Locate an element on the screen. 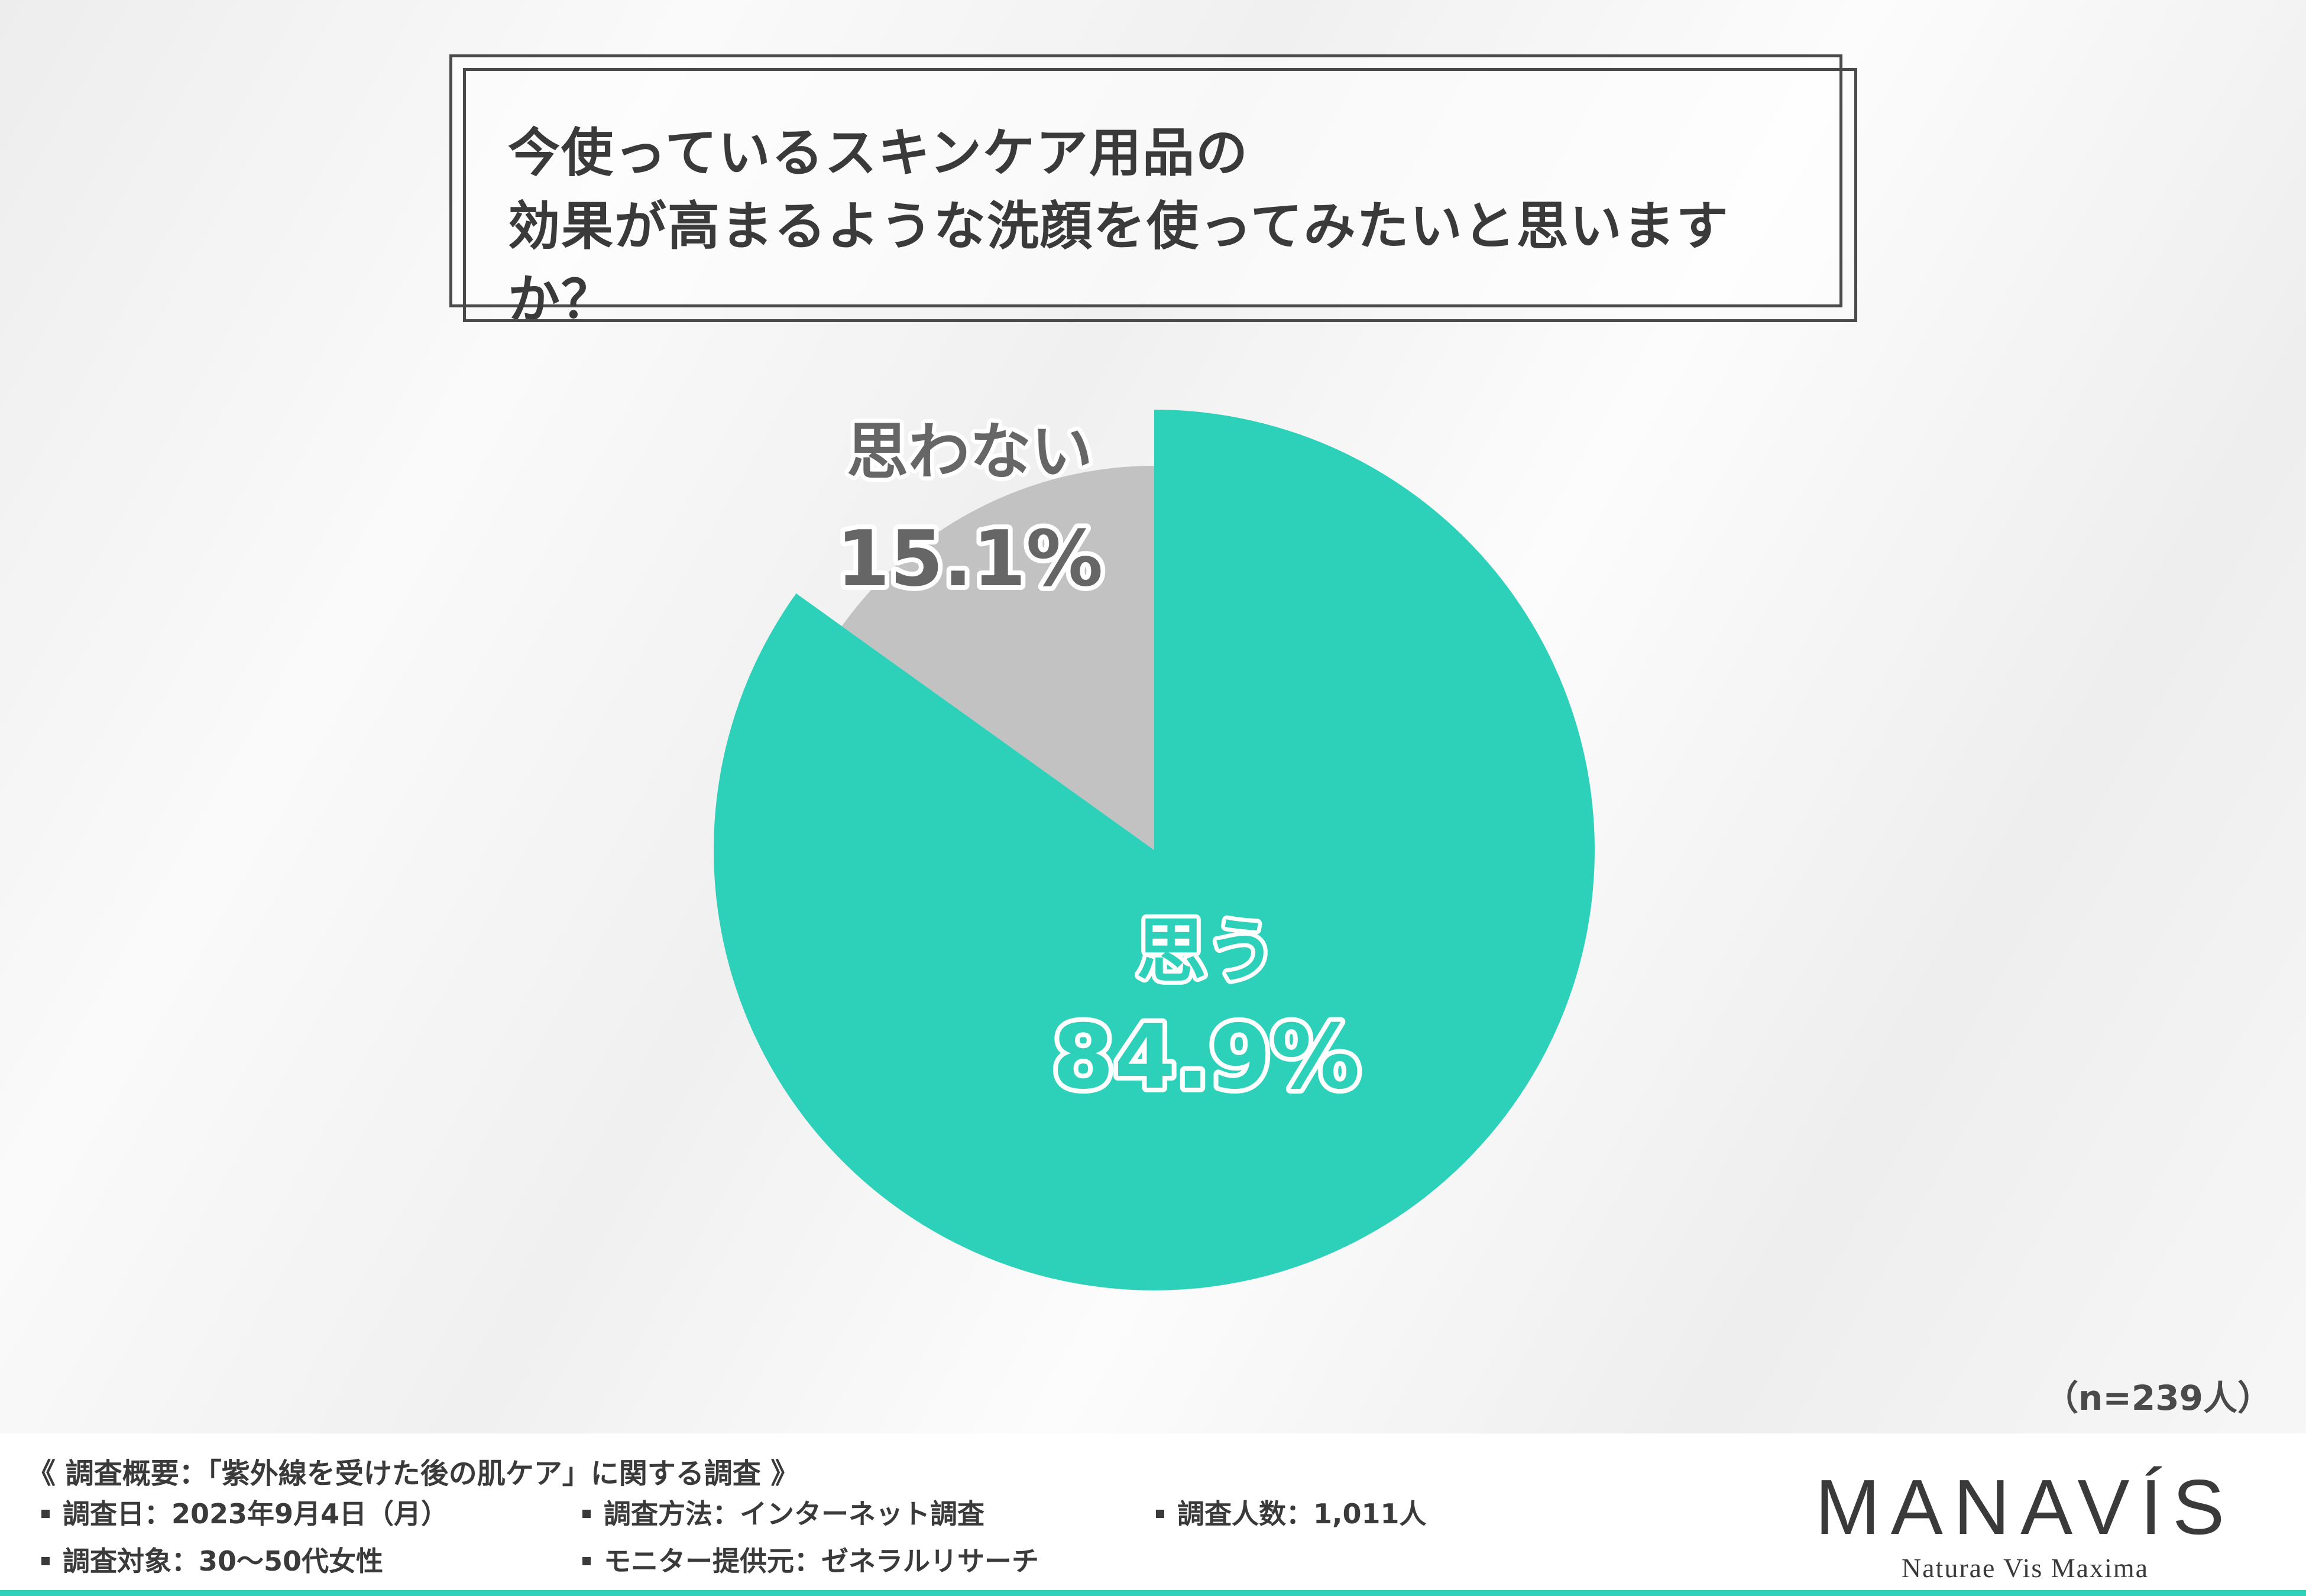 The height and width of the screenshot is (1596, 2306). survey-provider: モニター提供元：ゼネラルリサーチ is located at coordinates (810, 1559).